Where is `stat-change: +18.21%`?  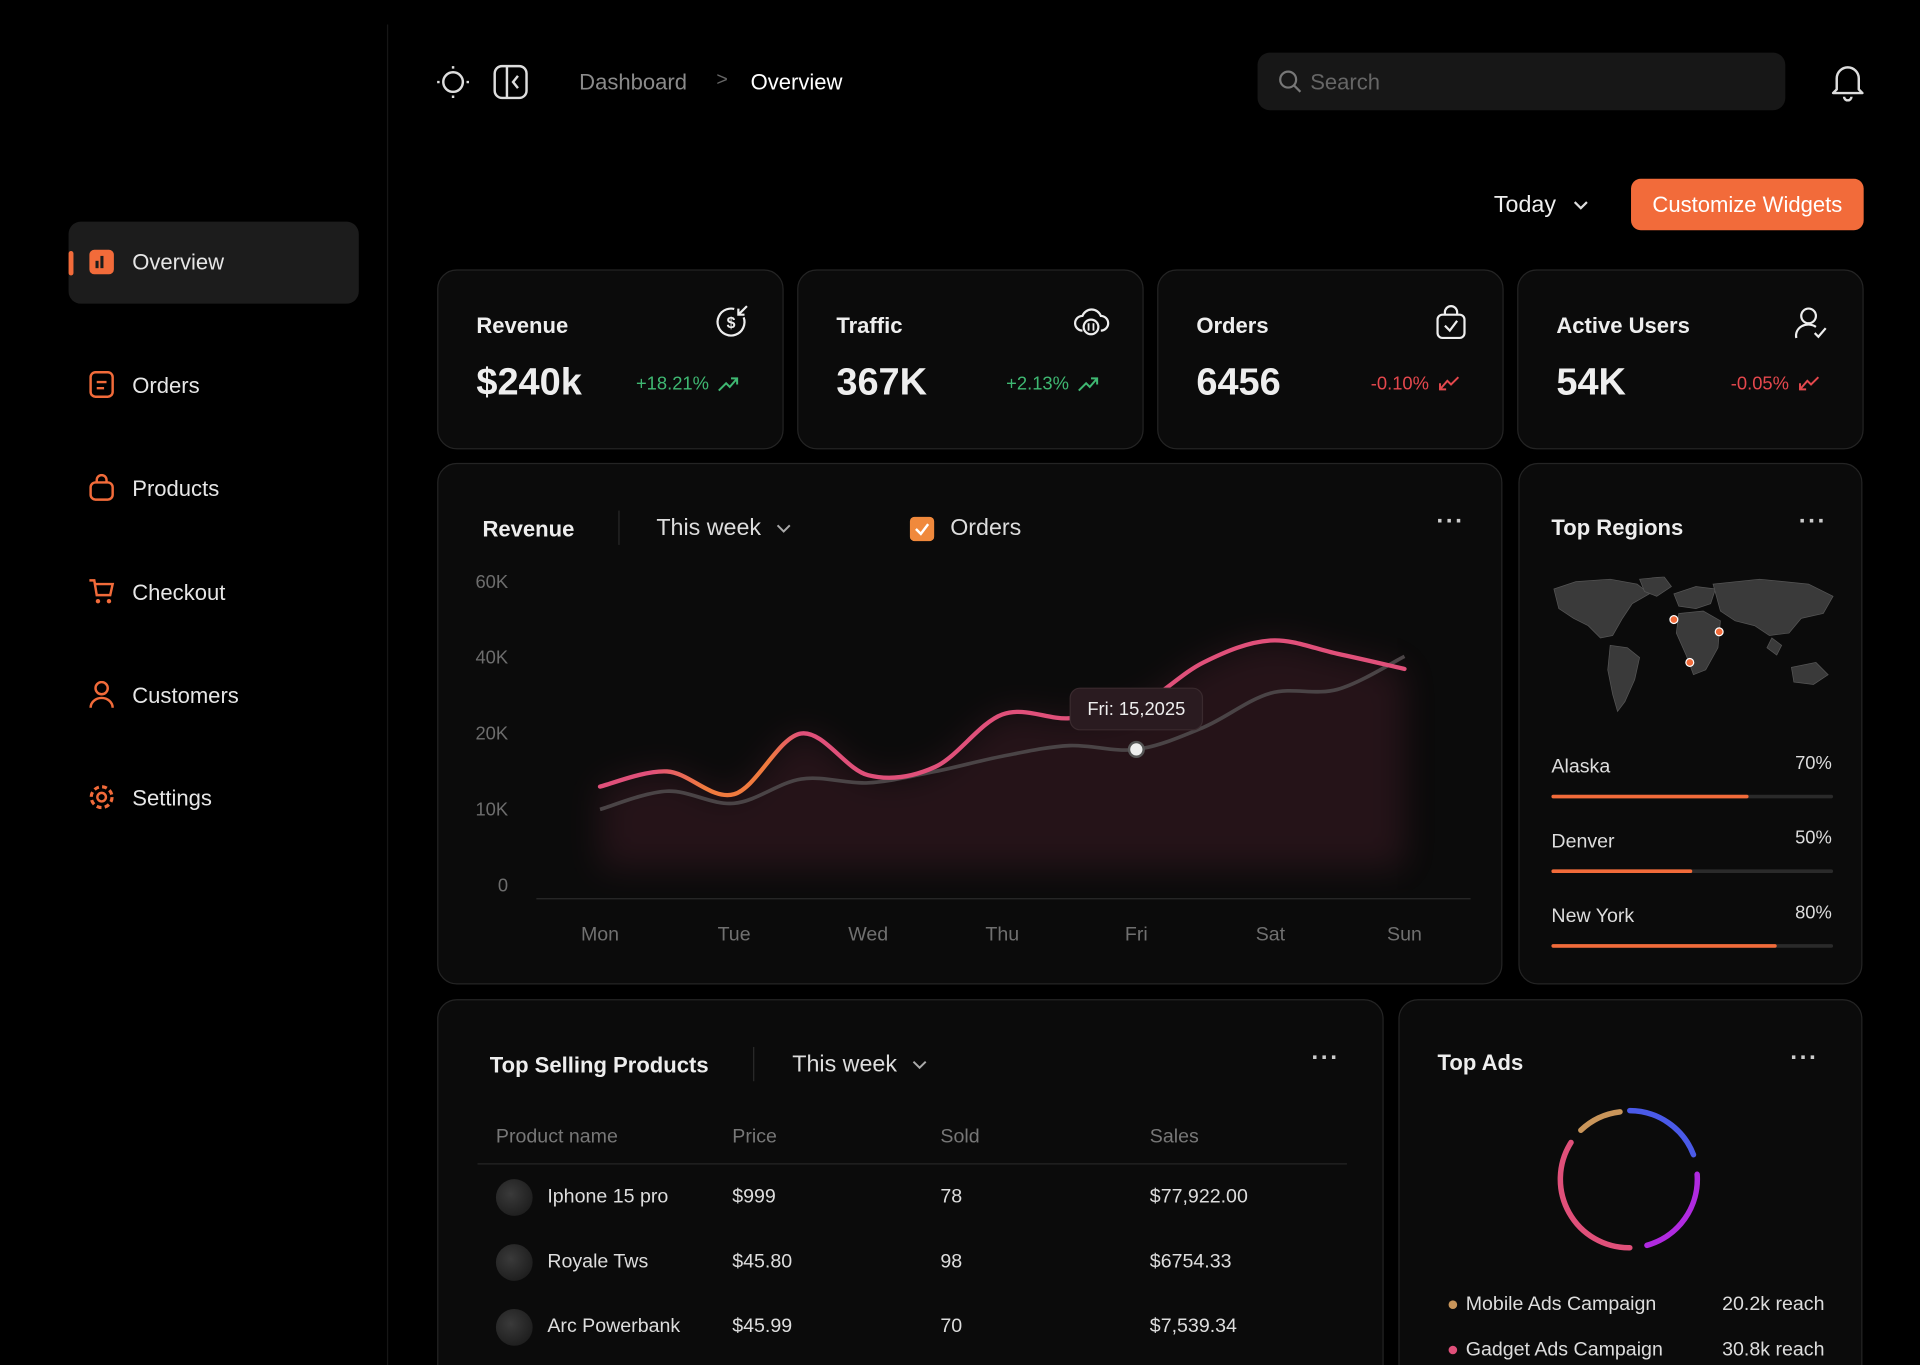 stat-change: +18.21% is located at coordinates (672, 384).